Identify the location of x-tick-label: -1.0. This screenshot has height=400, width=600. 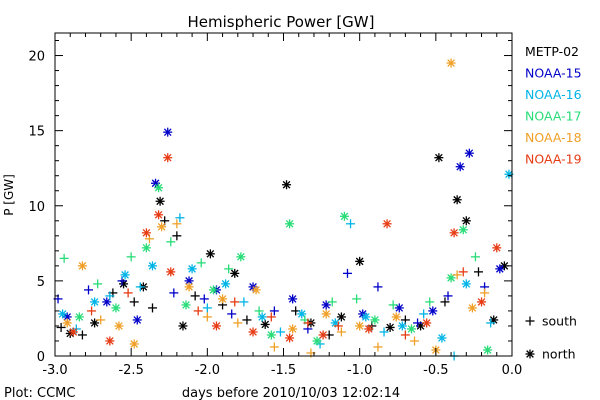
(359, 370).